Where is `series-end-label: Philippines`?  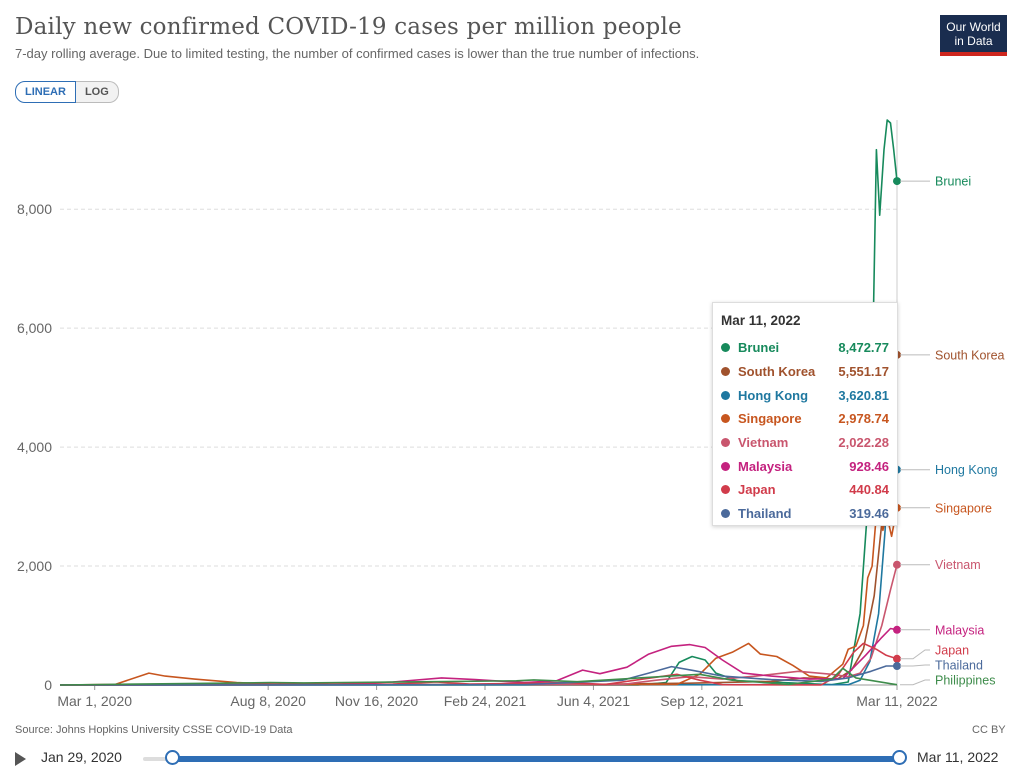
series-end-label: Philippines is located at coordinates (965, 681).